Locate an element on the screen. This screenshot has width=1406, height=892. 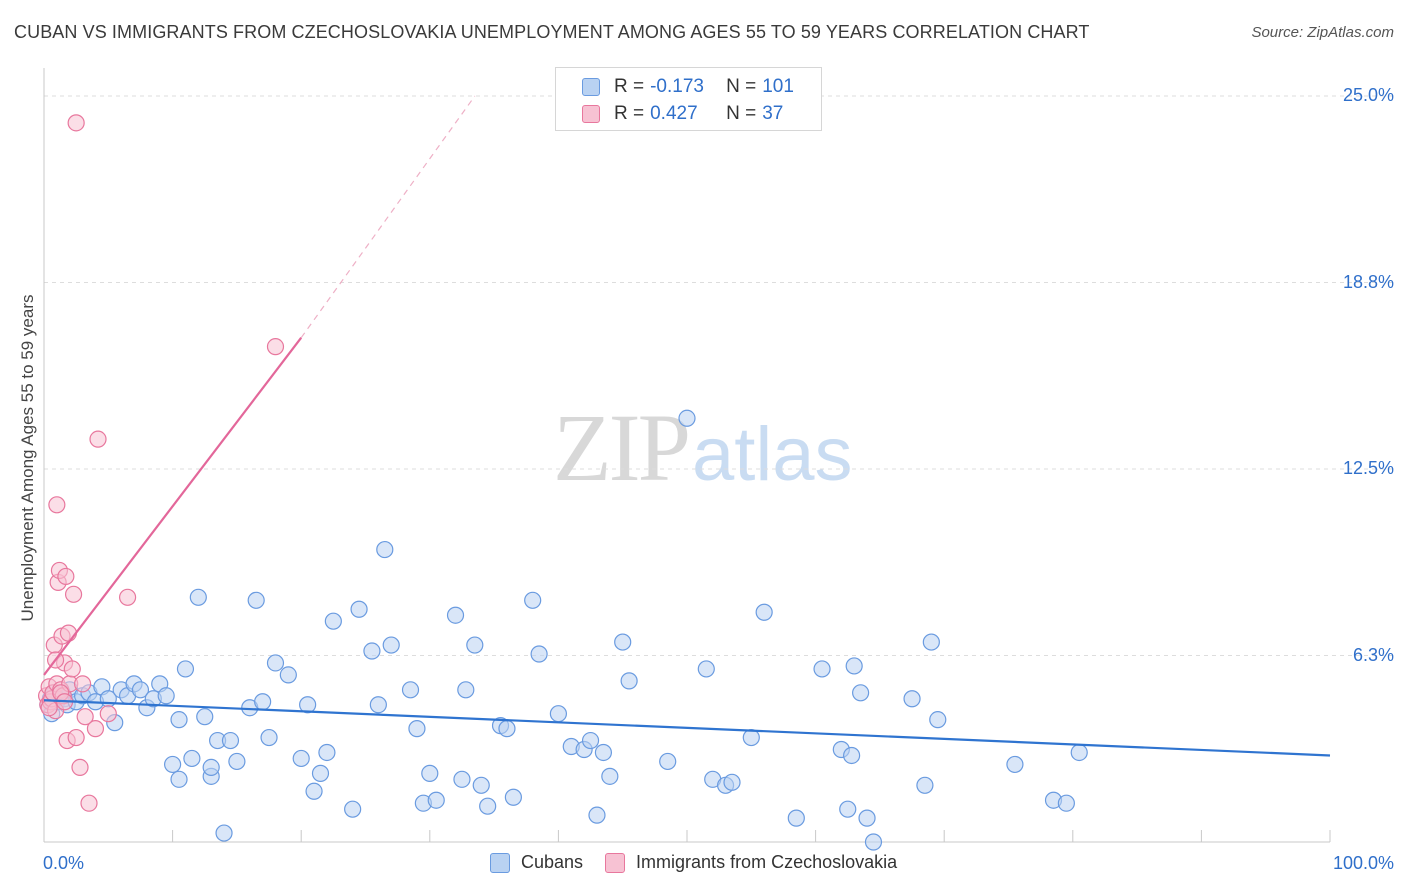
n-value: 37 is located at coordinates (773, 113).